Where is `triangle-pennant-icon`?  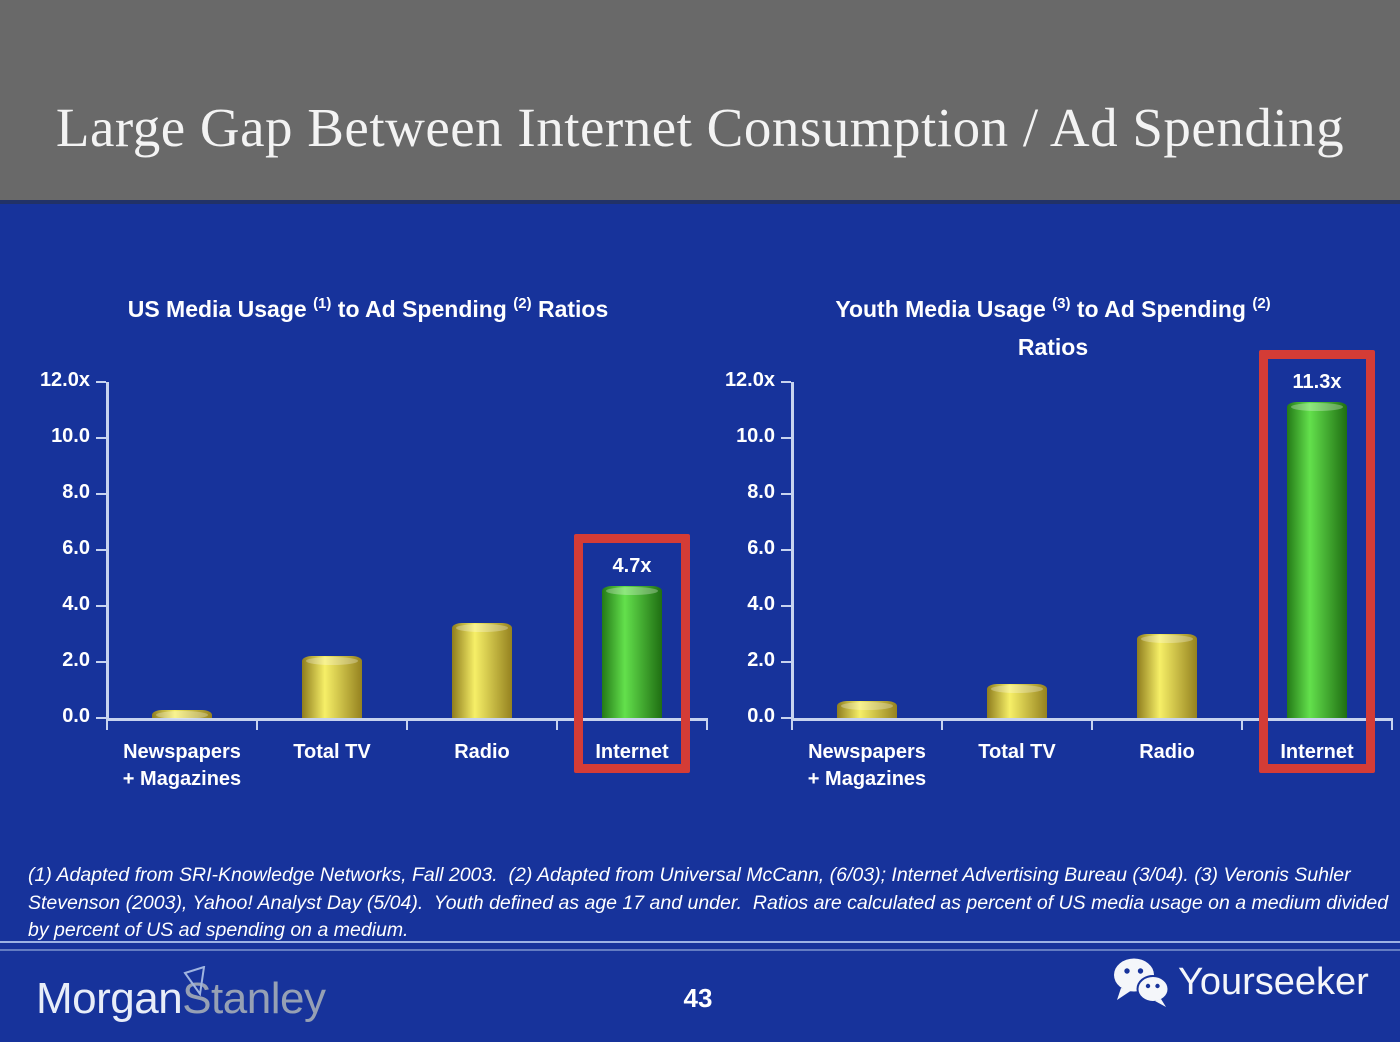
triangle-pennant-icon is located at coordinates (194, 981).